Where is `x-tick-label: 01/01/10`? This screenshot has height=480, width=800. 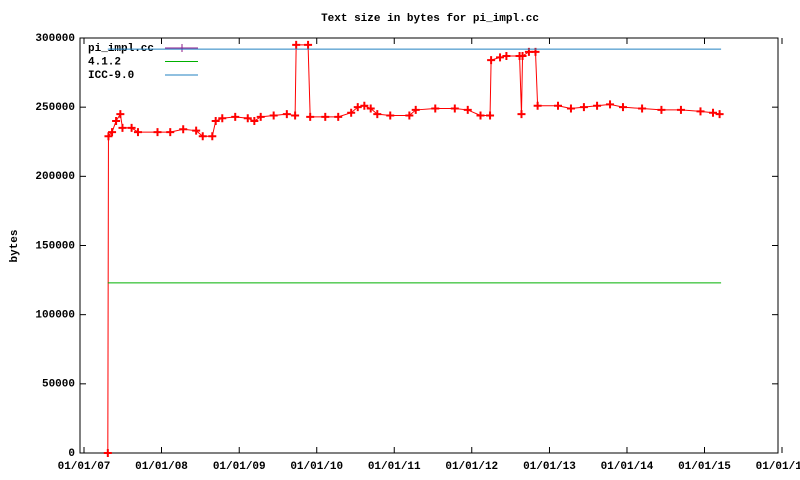 x-tick-label: 01/01/10 is located at coordinates (316, 467).